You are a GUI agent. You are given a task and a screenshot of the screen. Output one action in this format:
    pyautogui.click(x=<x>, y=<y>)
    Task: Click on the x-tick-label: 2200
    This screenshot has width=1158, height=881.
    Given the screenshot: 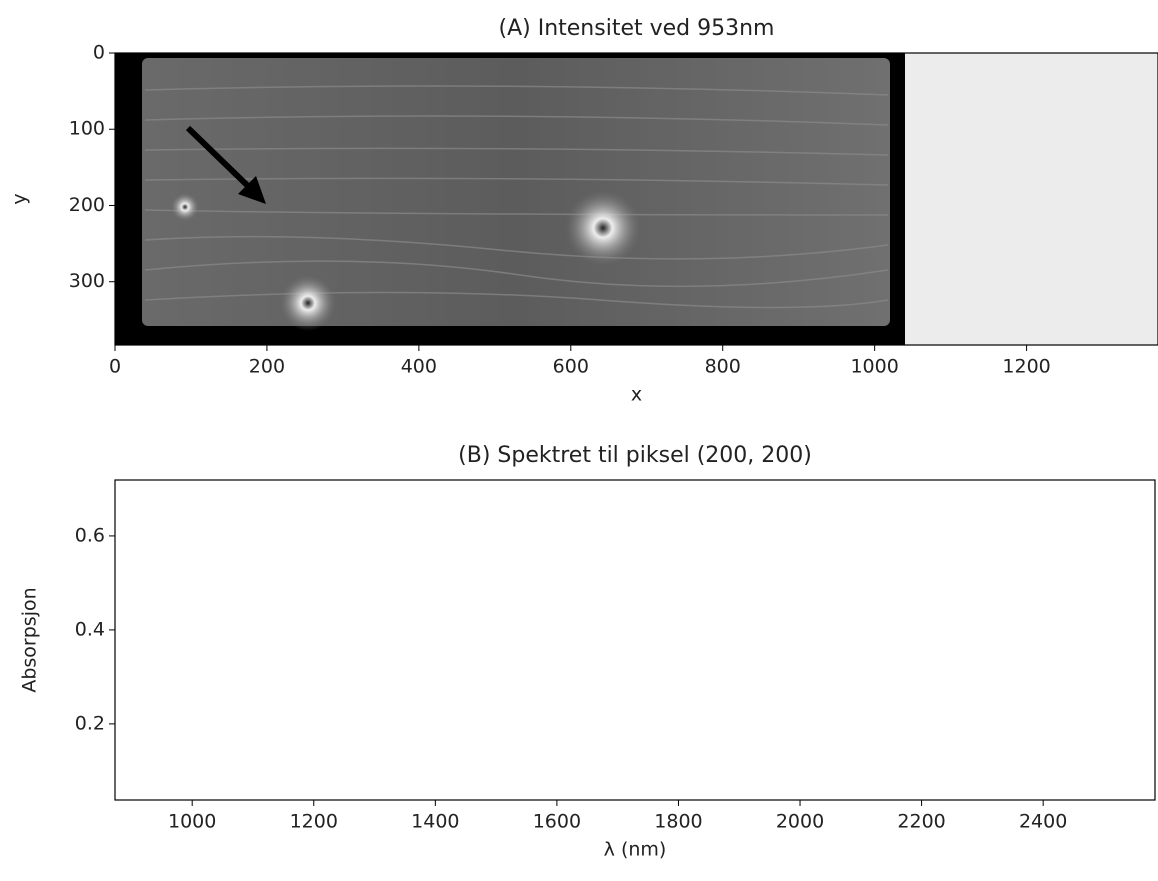 What is the action you would take?
    pyautogui.click(x=921, y=822)
    